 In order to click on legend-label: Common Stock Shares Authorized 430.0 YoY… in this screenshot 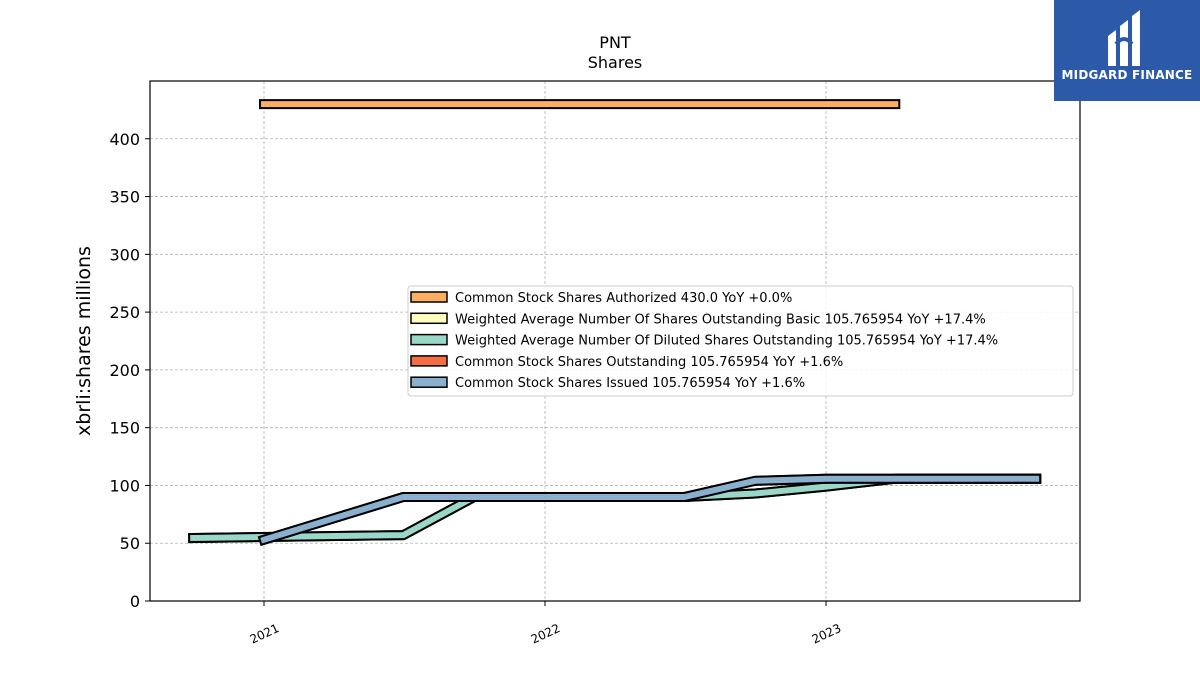, I will do `click(623, 298)`.